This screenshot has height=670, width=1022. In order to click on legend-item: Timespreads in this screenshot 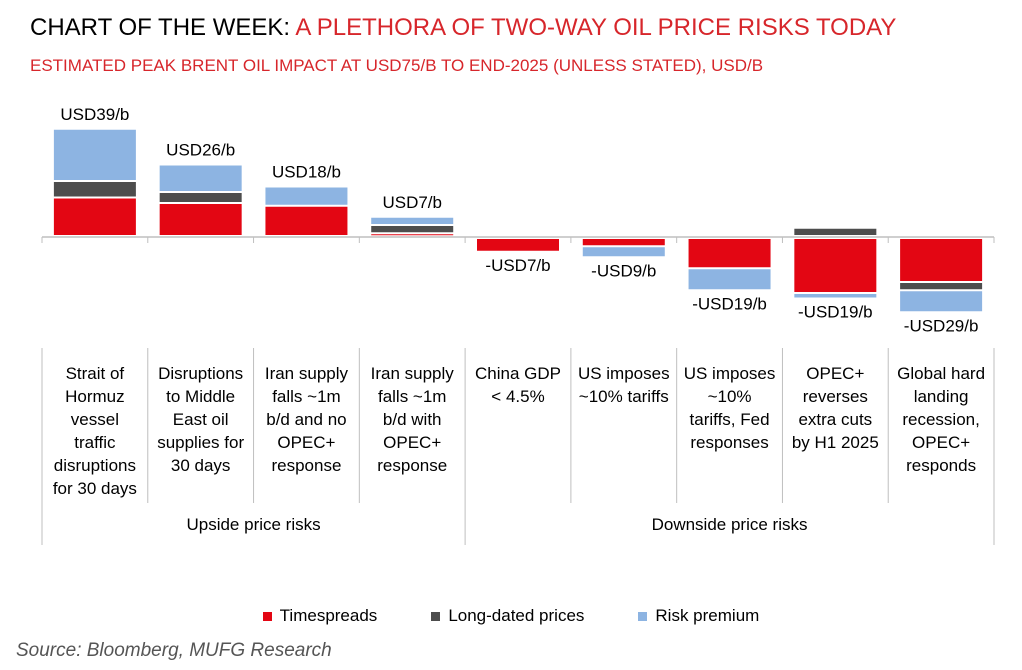, I will do `click(320, 616)`.